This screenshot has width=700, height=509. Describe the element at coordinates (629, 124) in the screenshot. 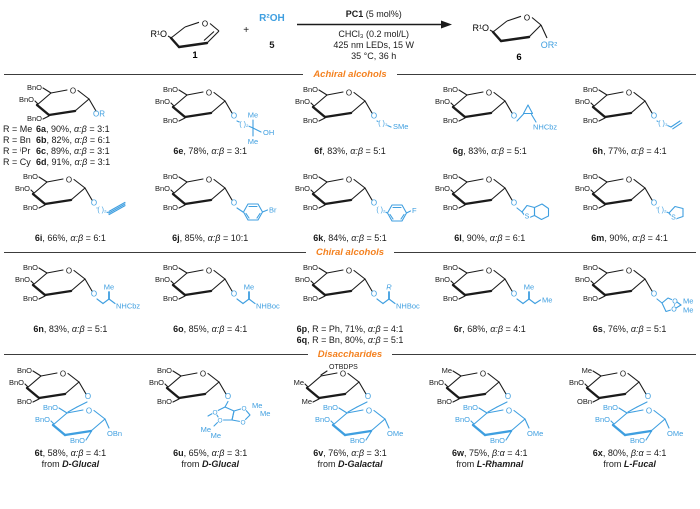

I see `compound-6h: O BnO BnO BnO O( )₃ 6h, 77%, α:β = 4:1` at that location.